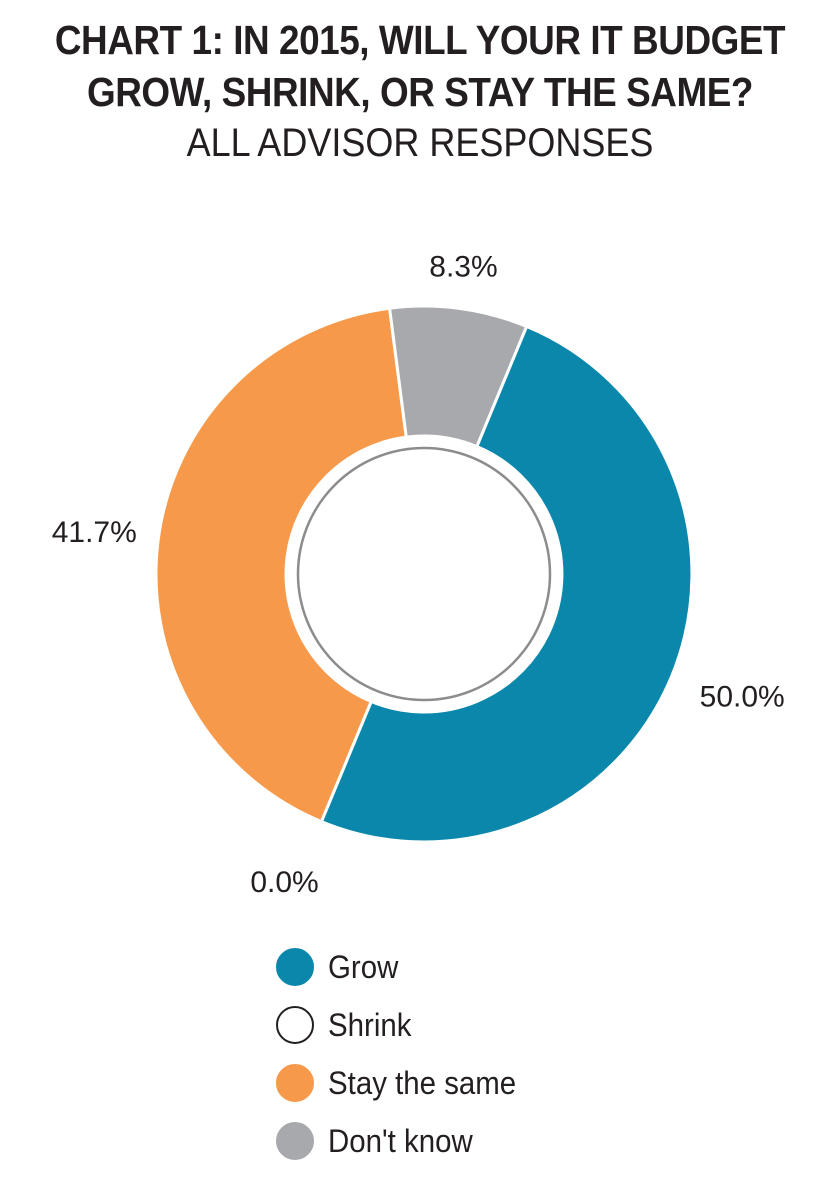 The image size is (840, 1188). Describe the element at coordinates (295, 1025) in the screenshot. I see `legend-swatch-shrink` at that location.